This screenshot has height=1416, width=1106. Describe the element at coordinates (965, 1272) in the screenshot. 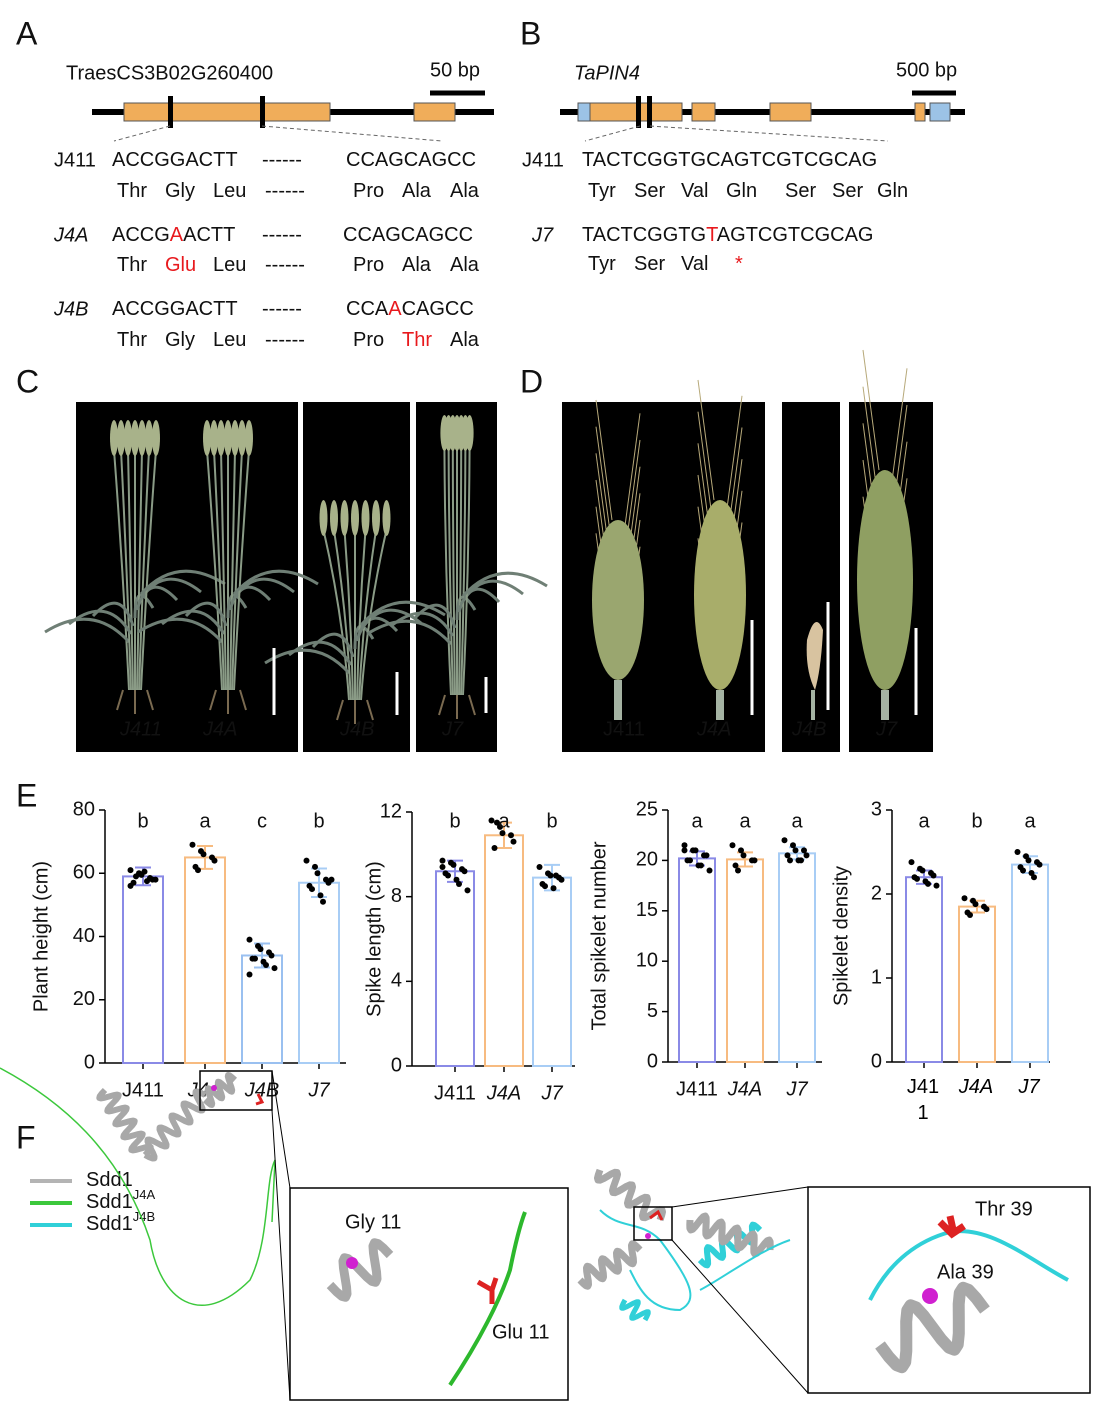

I see `callout: Ala 39` at that location.